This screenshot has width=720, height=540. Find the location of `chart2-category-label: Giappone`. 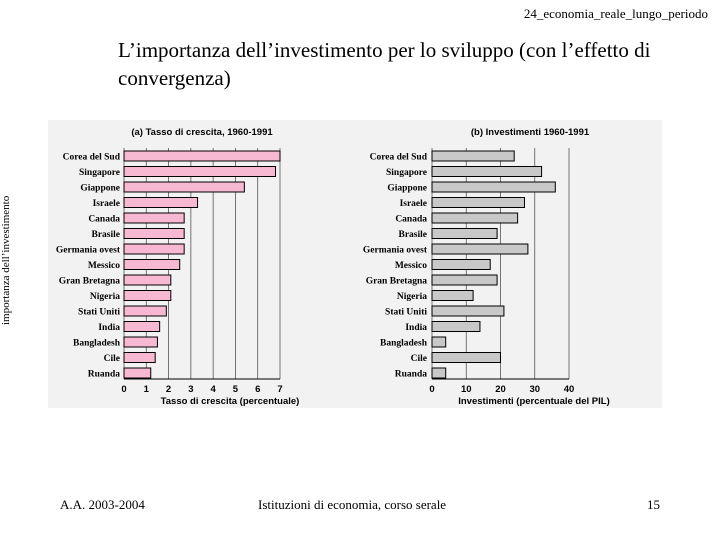

chart2-category-label: Giappone is located at coordinates (407, 189).